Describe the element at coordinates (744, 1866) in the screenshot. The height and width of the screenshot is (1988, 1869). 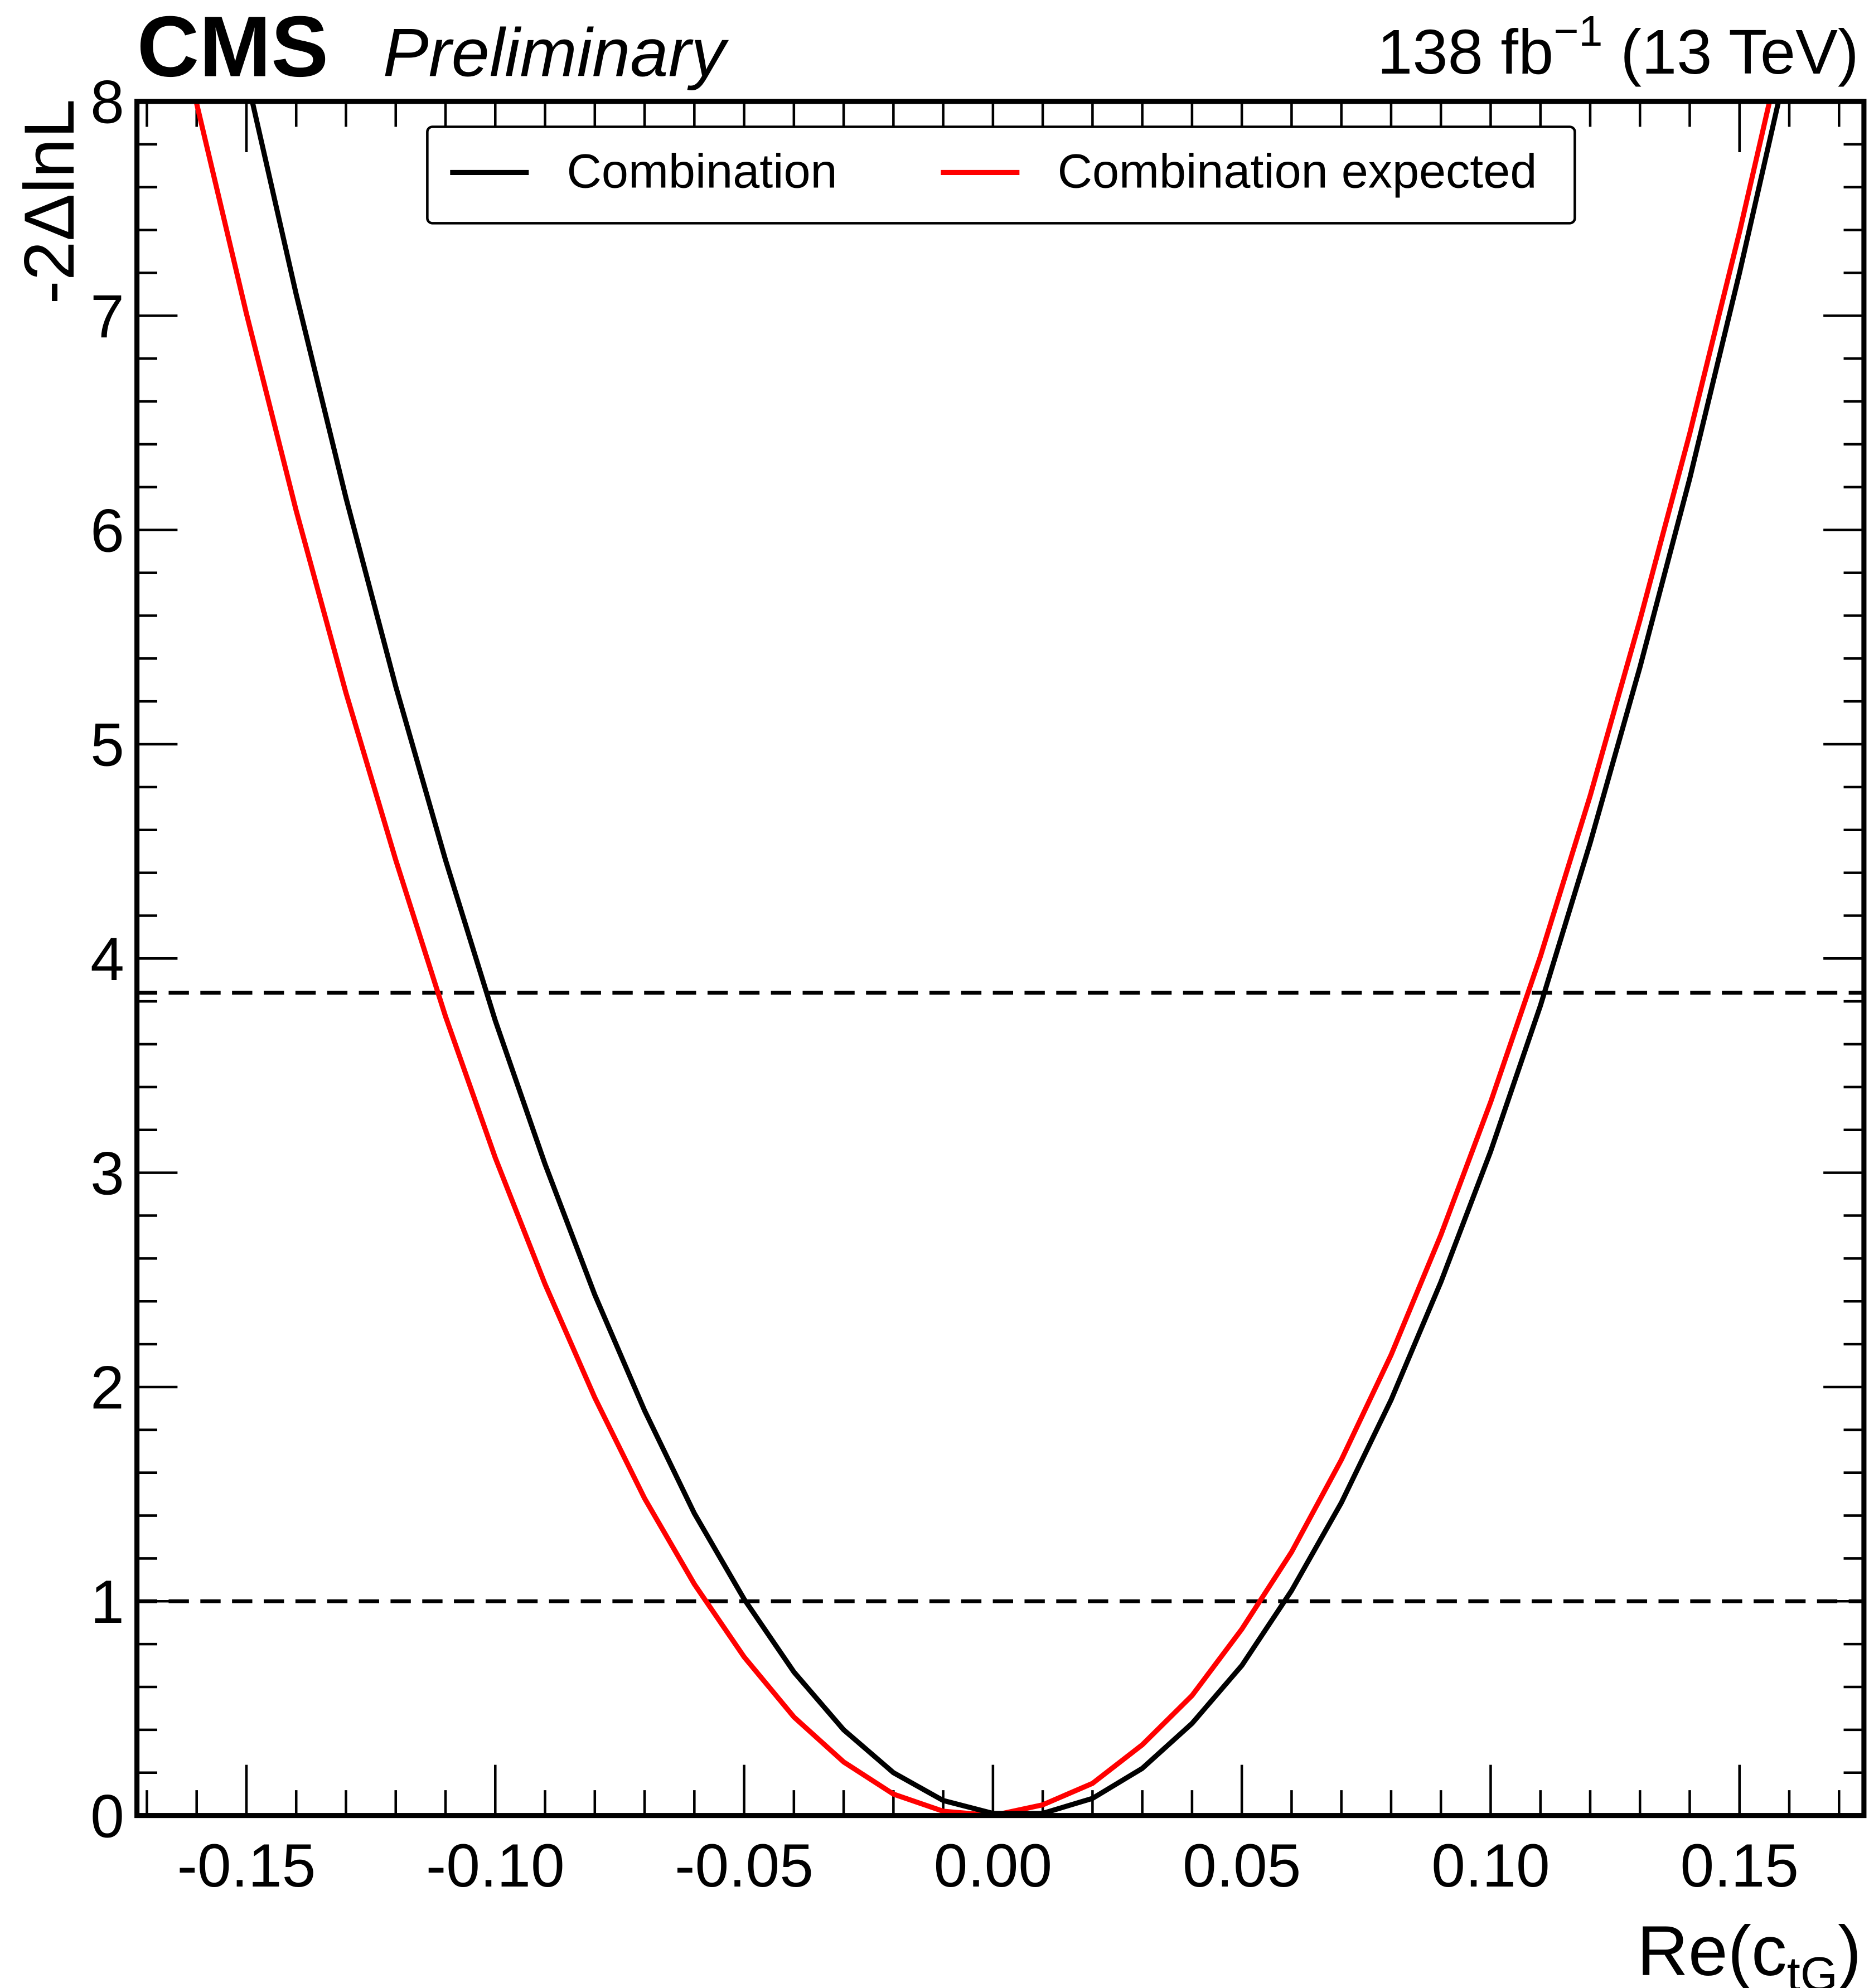
I see `x-tick-label: -0.05` at that location.